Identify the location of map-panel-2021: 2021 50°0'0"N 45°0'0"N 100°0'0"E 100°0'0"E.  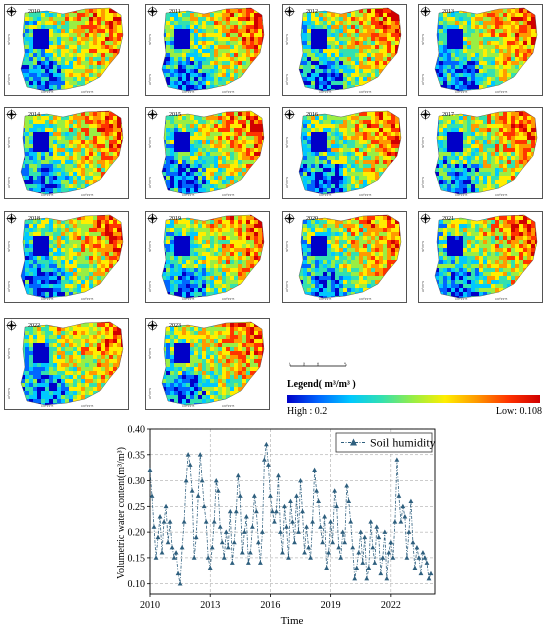
(480, 257).